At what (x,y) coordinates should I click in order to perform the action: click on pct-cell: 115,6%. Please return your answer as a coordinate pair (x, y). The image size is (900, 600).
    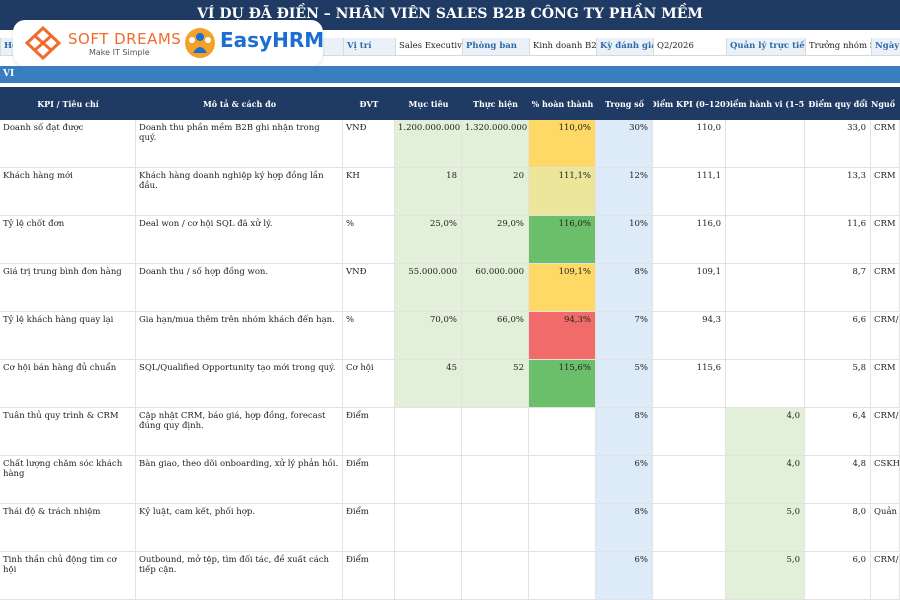
    Looking at the image, I should click on (562, 384).